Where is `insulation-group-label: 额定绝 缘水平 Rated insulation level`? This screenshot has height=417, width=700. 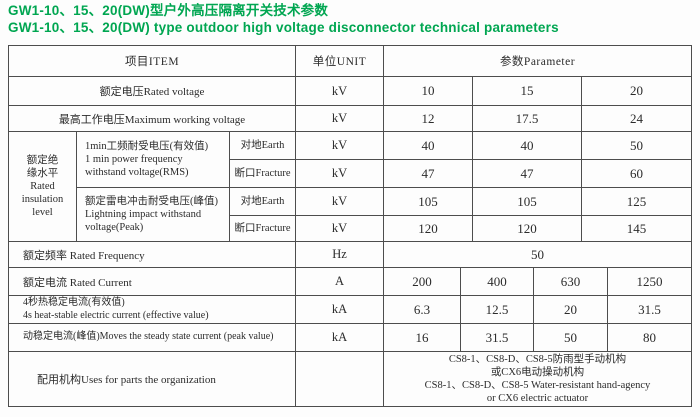
insulation-group-label: 额定绝 缘水平 Rated insulation level is located at coordinates (43, 186).